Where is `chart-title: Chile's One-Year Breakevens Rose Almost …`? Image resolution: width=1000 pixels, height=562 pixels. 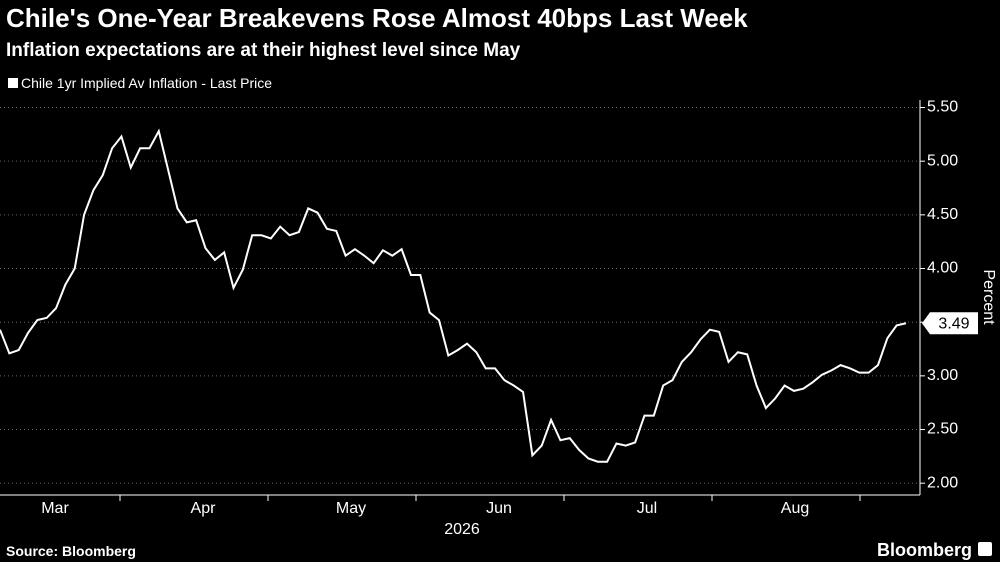 chart-title: Chile's One-Year Breakevens Rose Almost … is located at coordinates (377, 18).